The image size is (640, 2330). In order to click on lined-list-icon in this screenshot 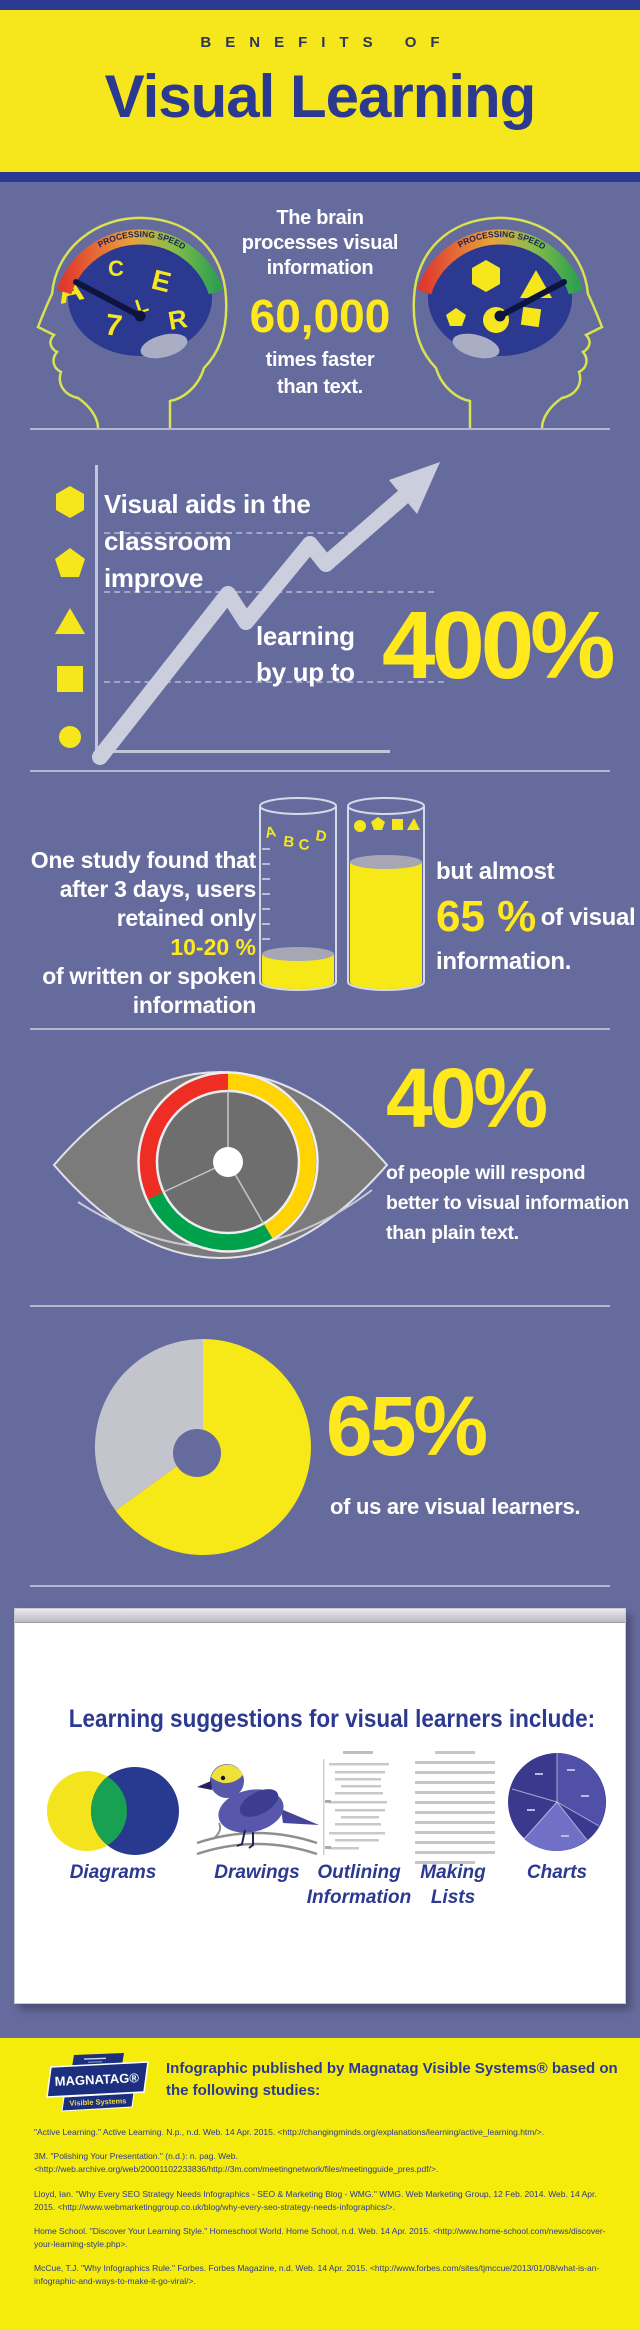, I will do `click(455, 1807)`.